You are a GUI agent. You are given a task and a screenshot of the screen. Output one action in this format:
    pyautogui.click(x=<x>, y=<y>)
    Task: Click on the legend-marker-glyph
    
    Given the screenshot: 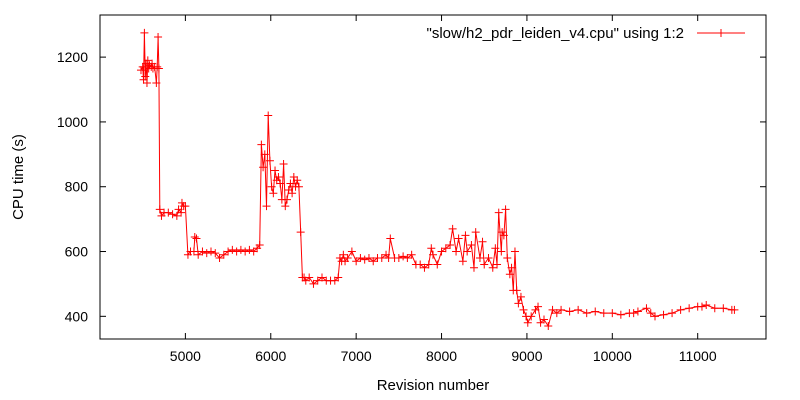 What is the action you would take?
    pyautogui.click(x=721, y=33)
    